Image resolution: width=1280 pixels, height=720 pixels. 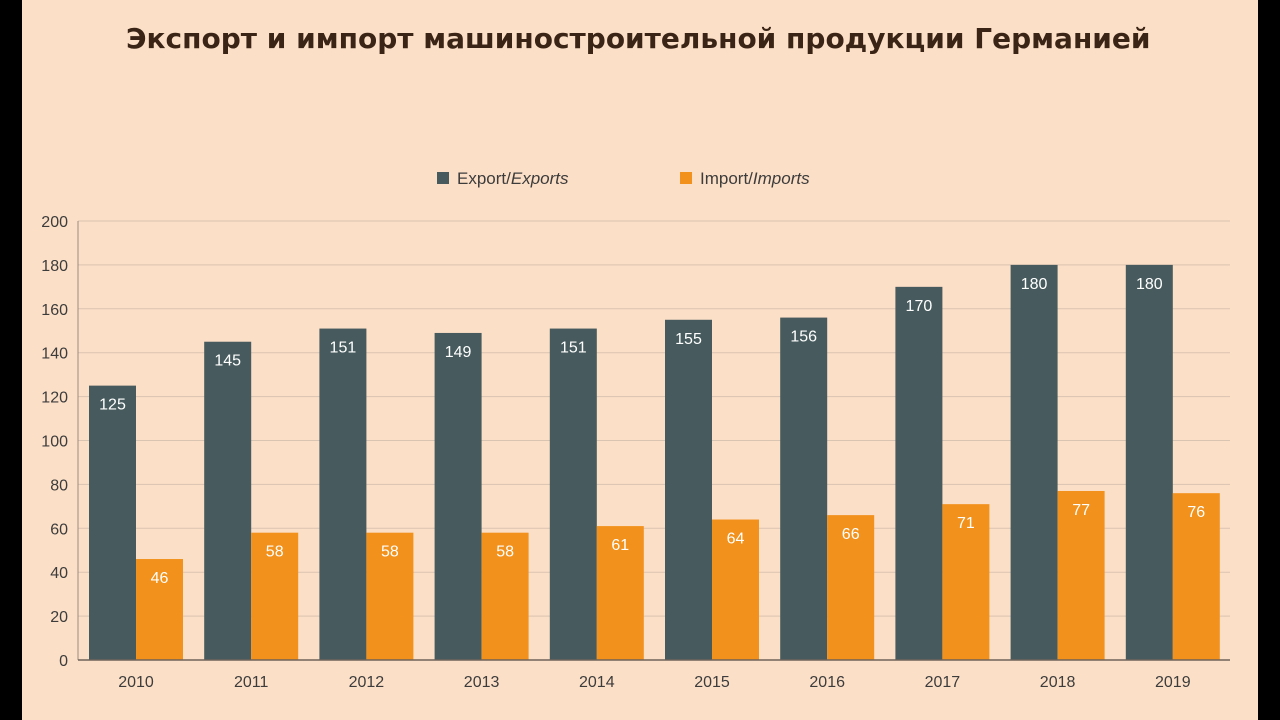 I want to click on data-label-export-2016: 156, so click(x=803, y=337).